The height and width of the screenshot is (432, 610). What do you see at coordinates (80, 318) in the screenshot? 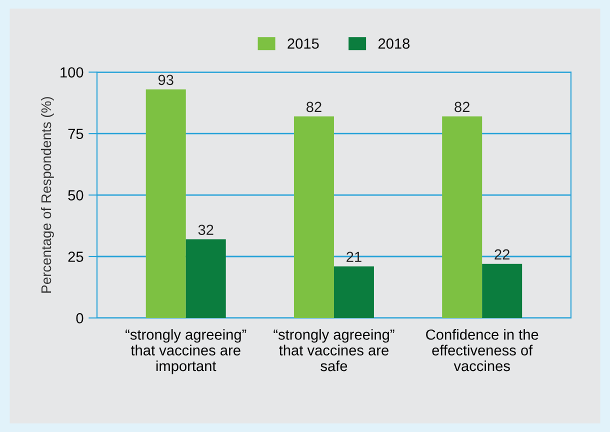
I see `y-tick-label: 0` at bounding box center [80, 318].